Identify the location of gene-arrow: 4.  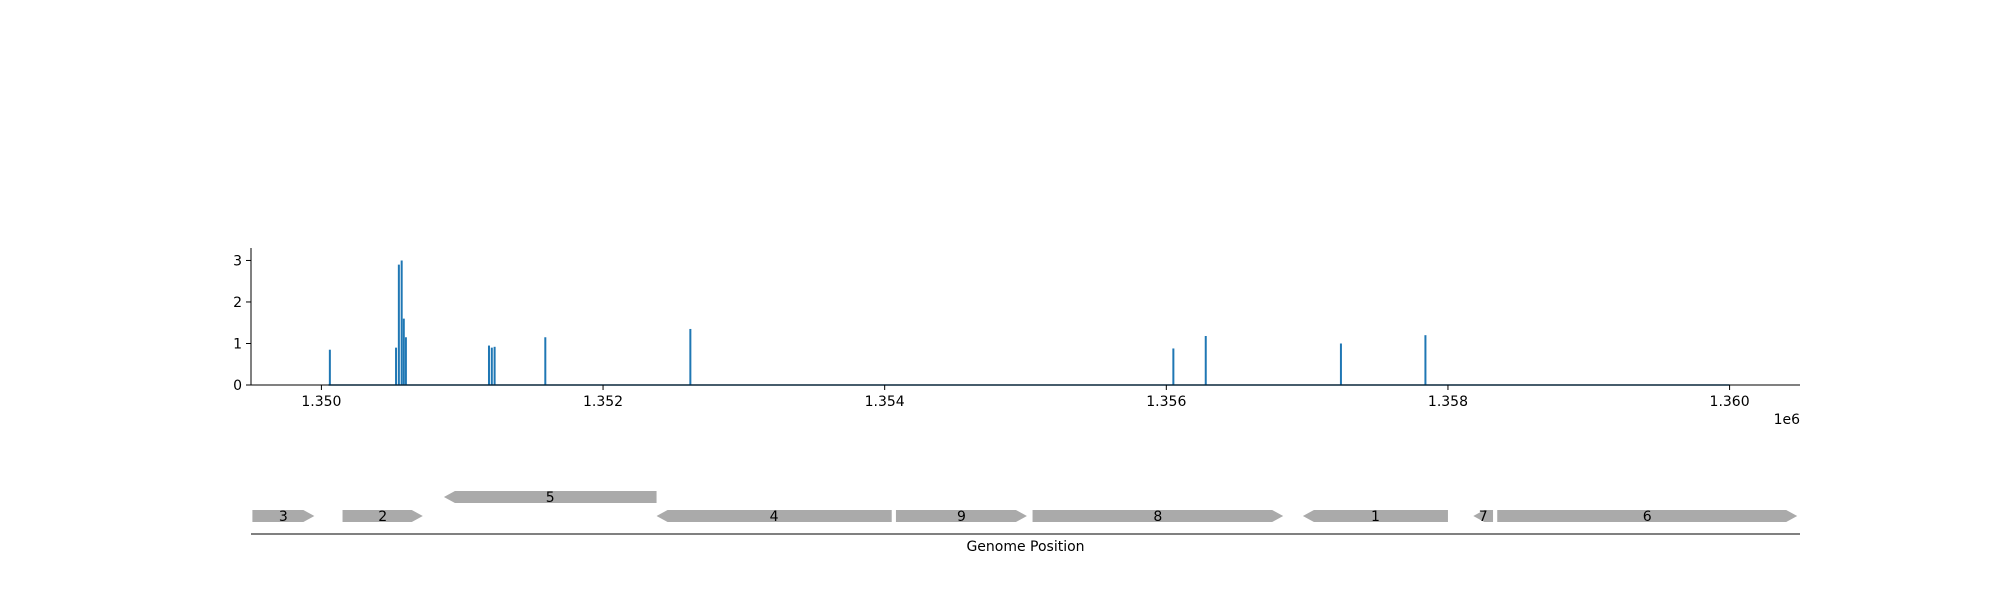
(774, 517).